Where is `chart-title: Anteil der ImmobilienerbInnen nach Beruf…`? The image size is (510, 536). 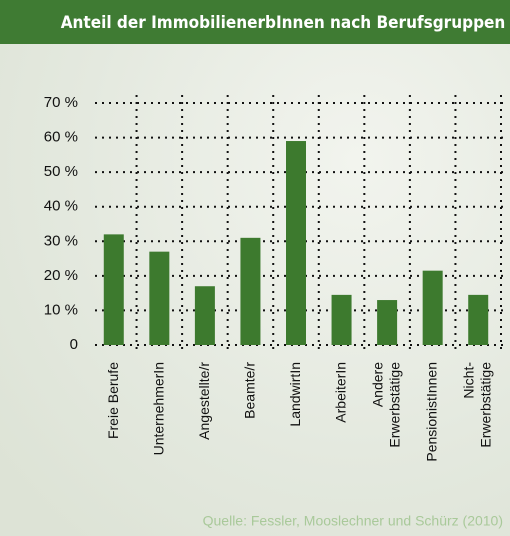 chart-title: Anteil der ImmobilienerbInnen nach Beruf… is located at coordinates (283, 23).